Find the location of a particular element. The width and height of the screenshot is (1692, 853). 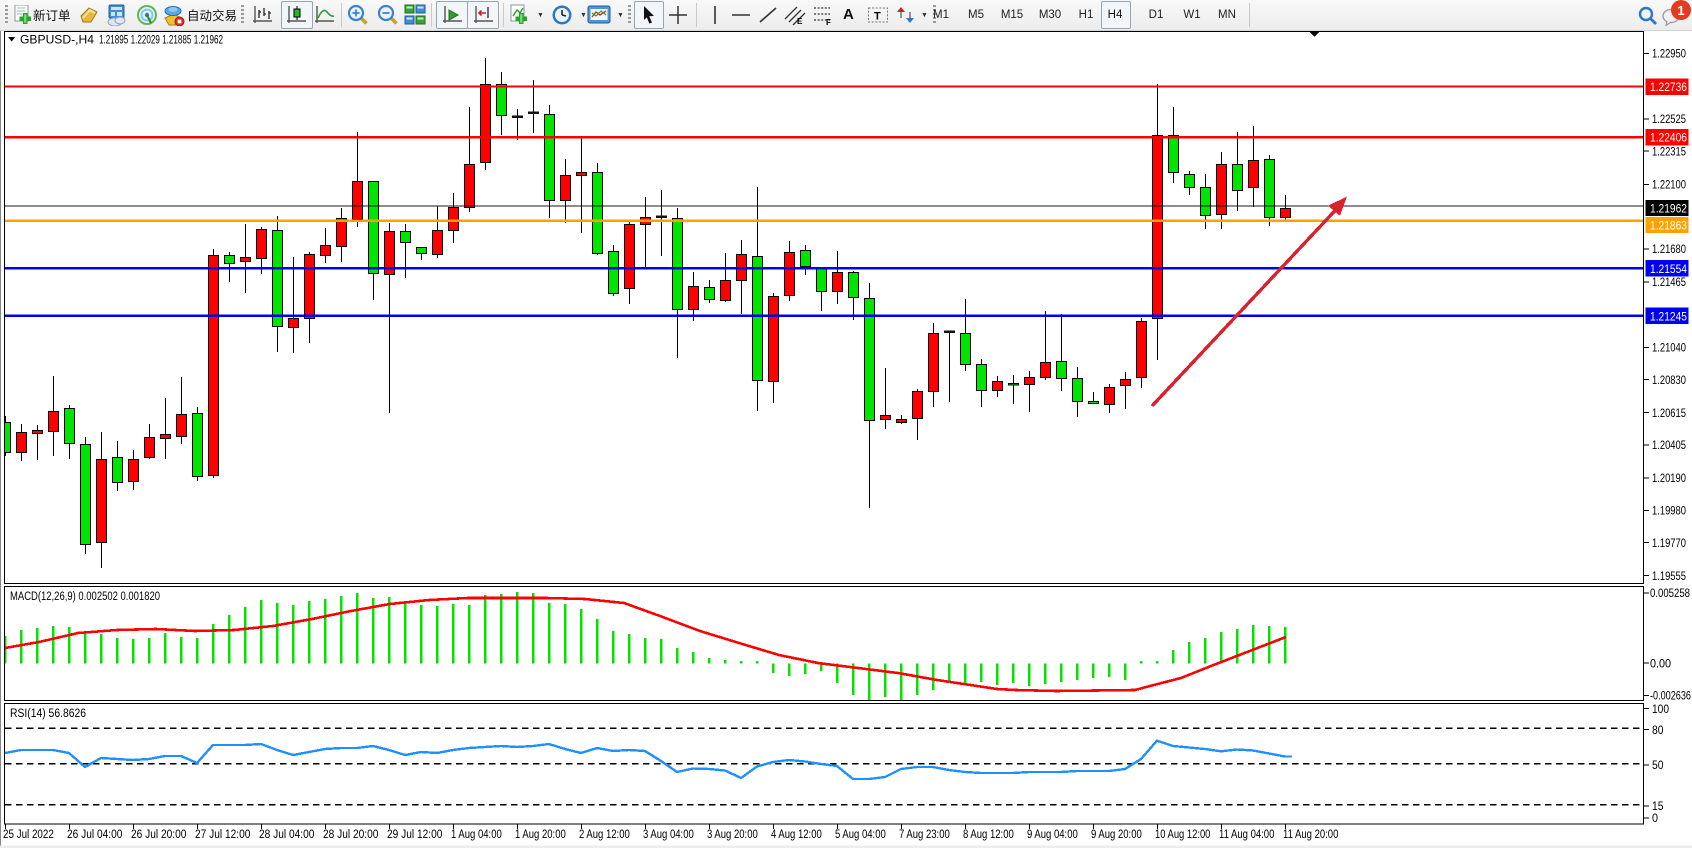

svg-text: 1.21245 is located at coordinates (1668, 317).